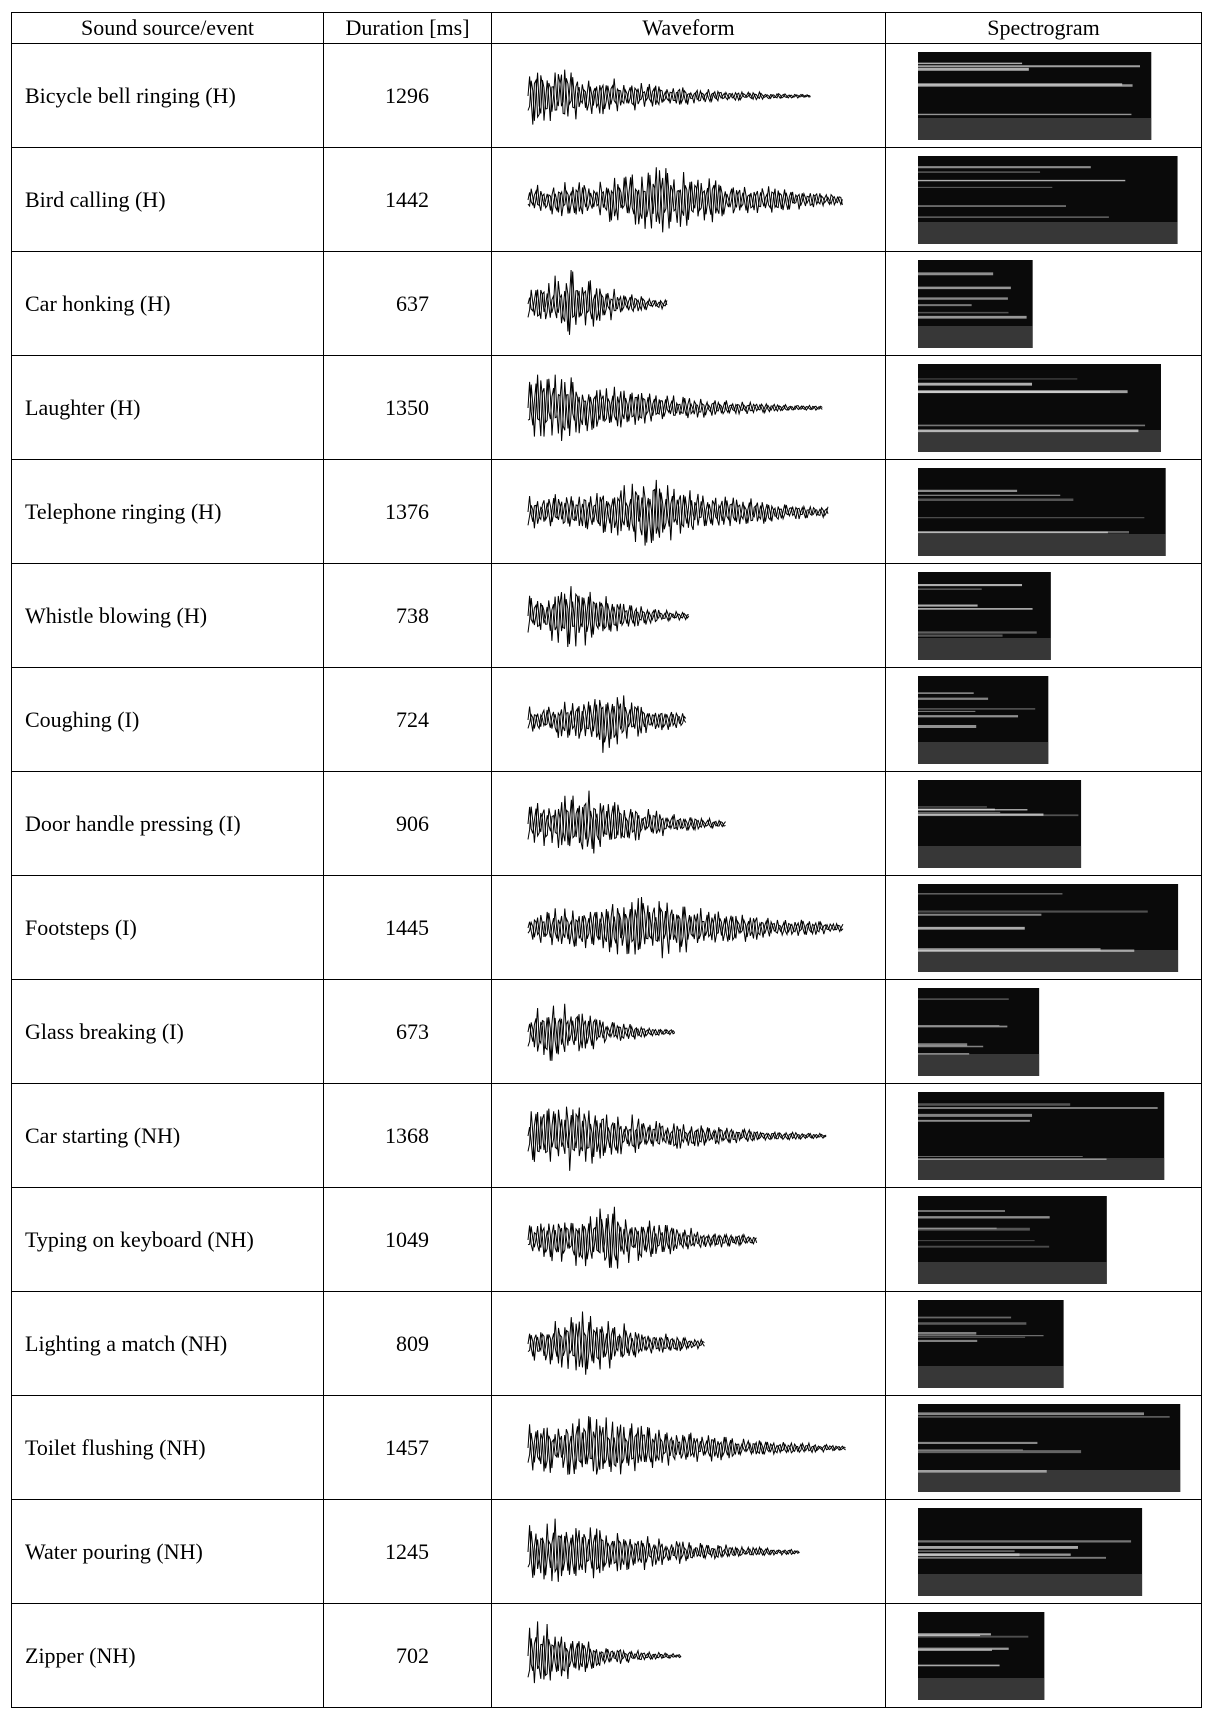 The image size is (1208, 1722). I want to click on table-row: Whistle blowing (H) 738, so click(606, 615).